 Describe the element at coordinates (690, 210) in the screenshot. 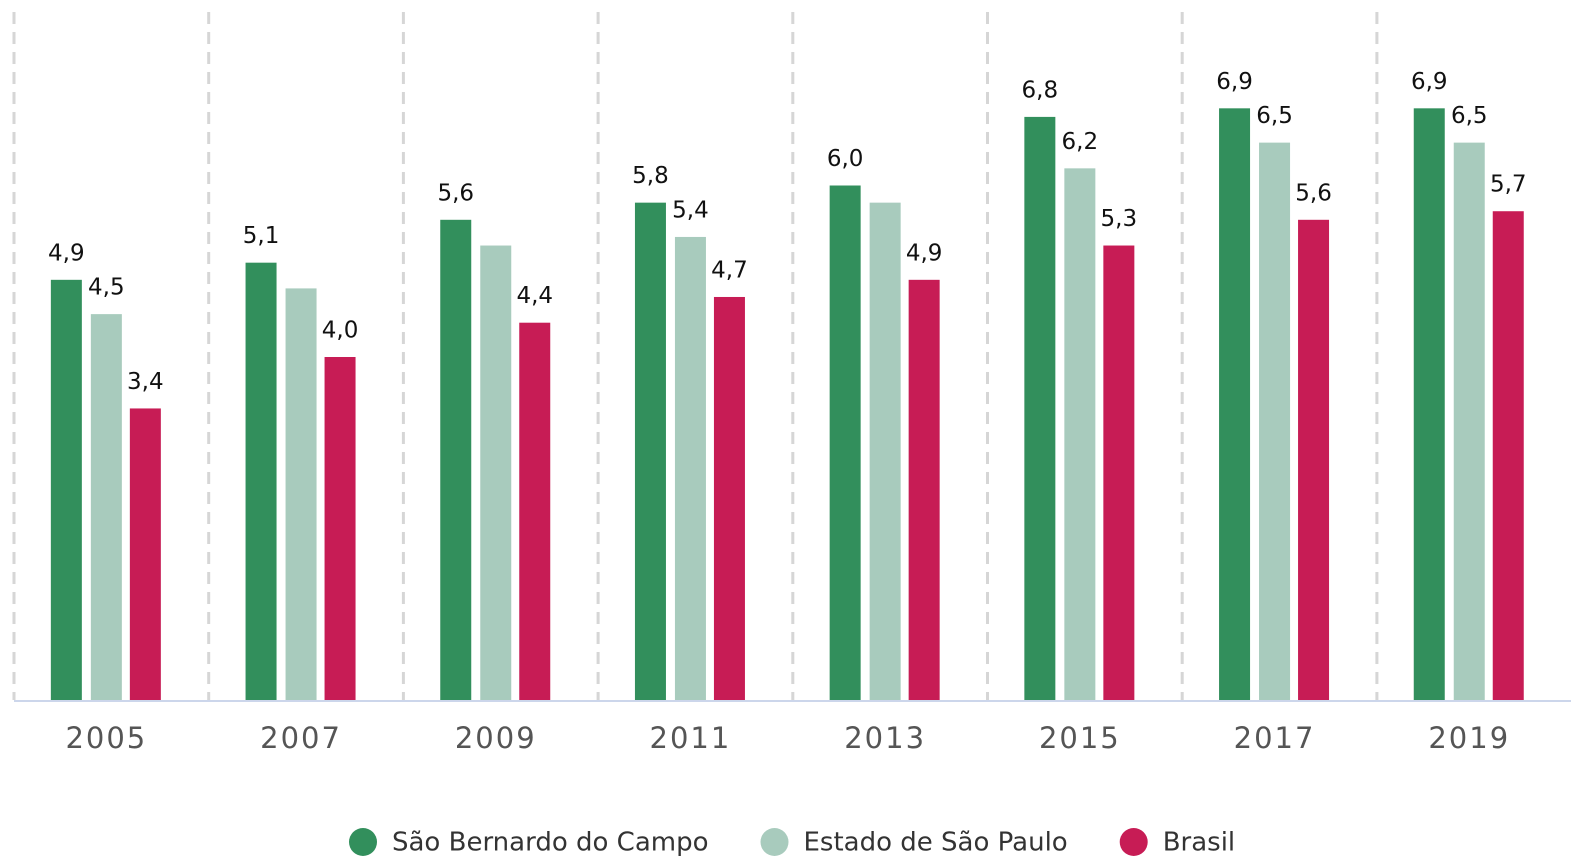

I see `data-label: 5,4` at that location.